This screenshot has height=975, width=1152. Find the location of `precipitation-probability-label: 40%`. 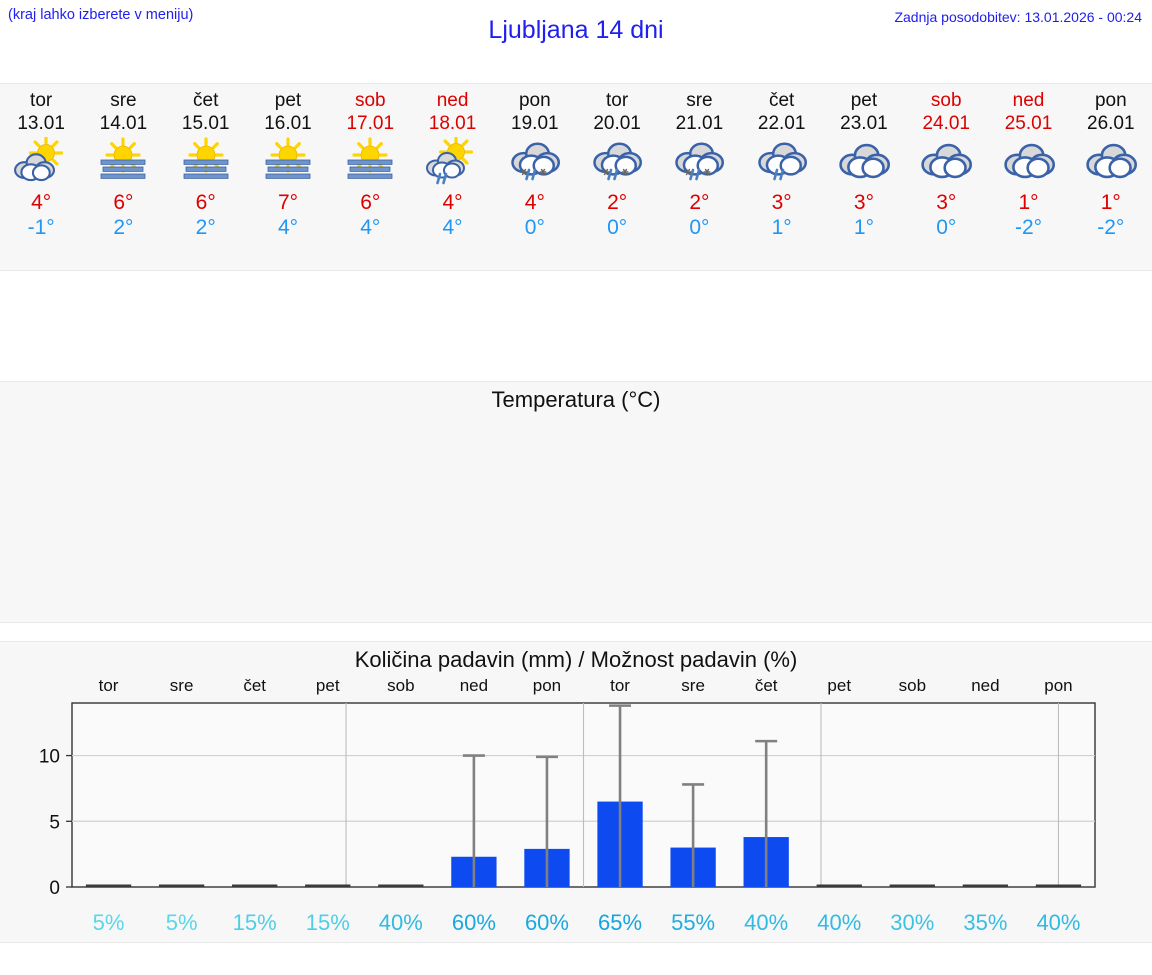

precipitation-probability-label: 40% is located at coordinates (766, 922).